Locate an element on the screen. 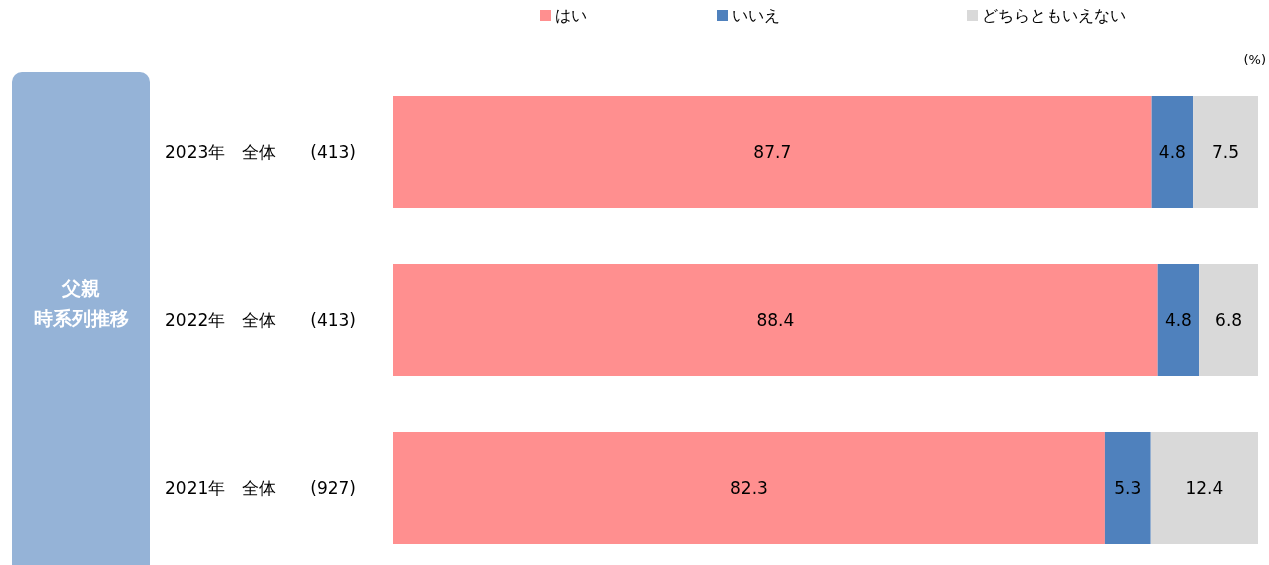 The height and width of the screenshot is (565, 1269). data-label: 88.4 is located at coordinates (775, 320).